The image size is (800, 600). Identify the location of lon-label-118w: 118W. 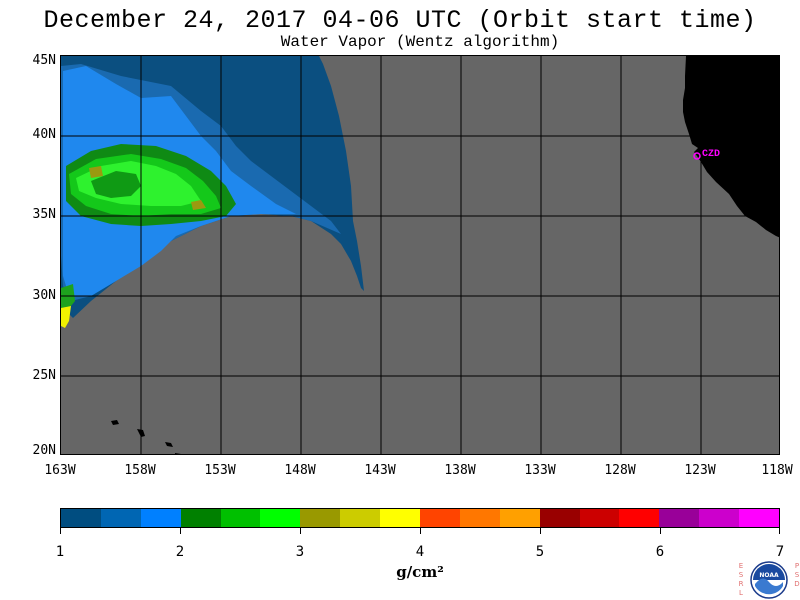
(777, 470).